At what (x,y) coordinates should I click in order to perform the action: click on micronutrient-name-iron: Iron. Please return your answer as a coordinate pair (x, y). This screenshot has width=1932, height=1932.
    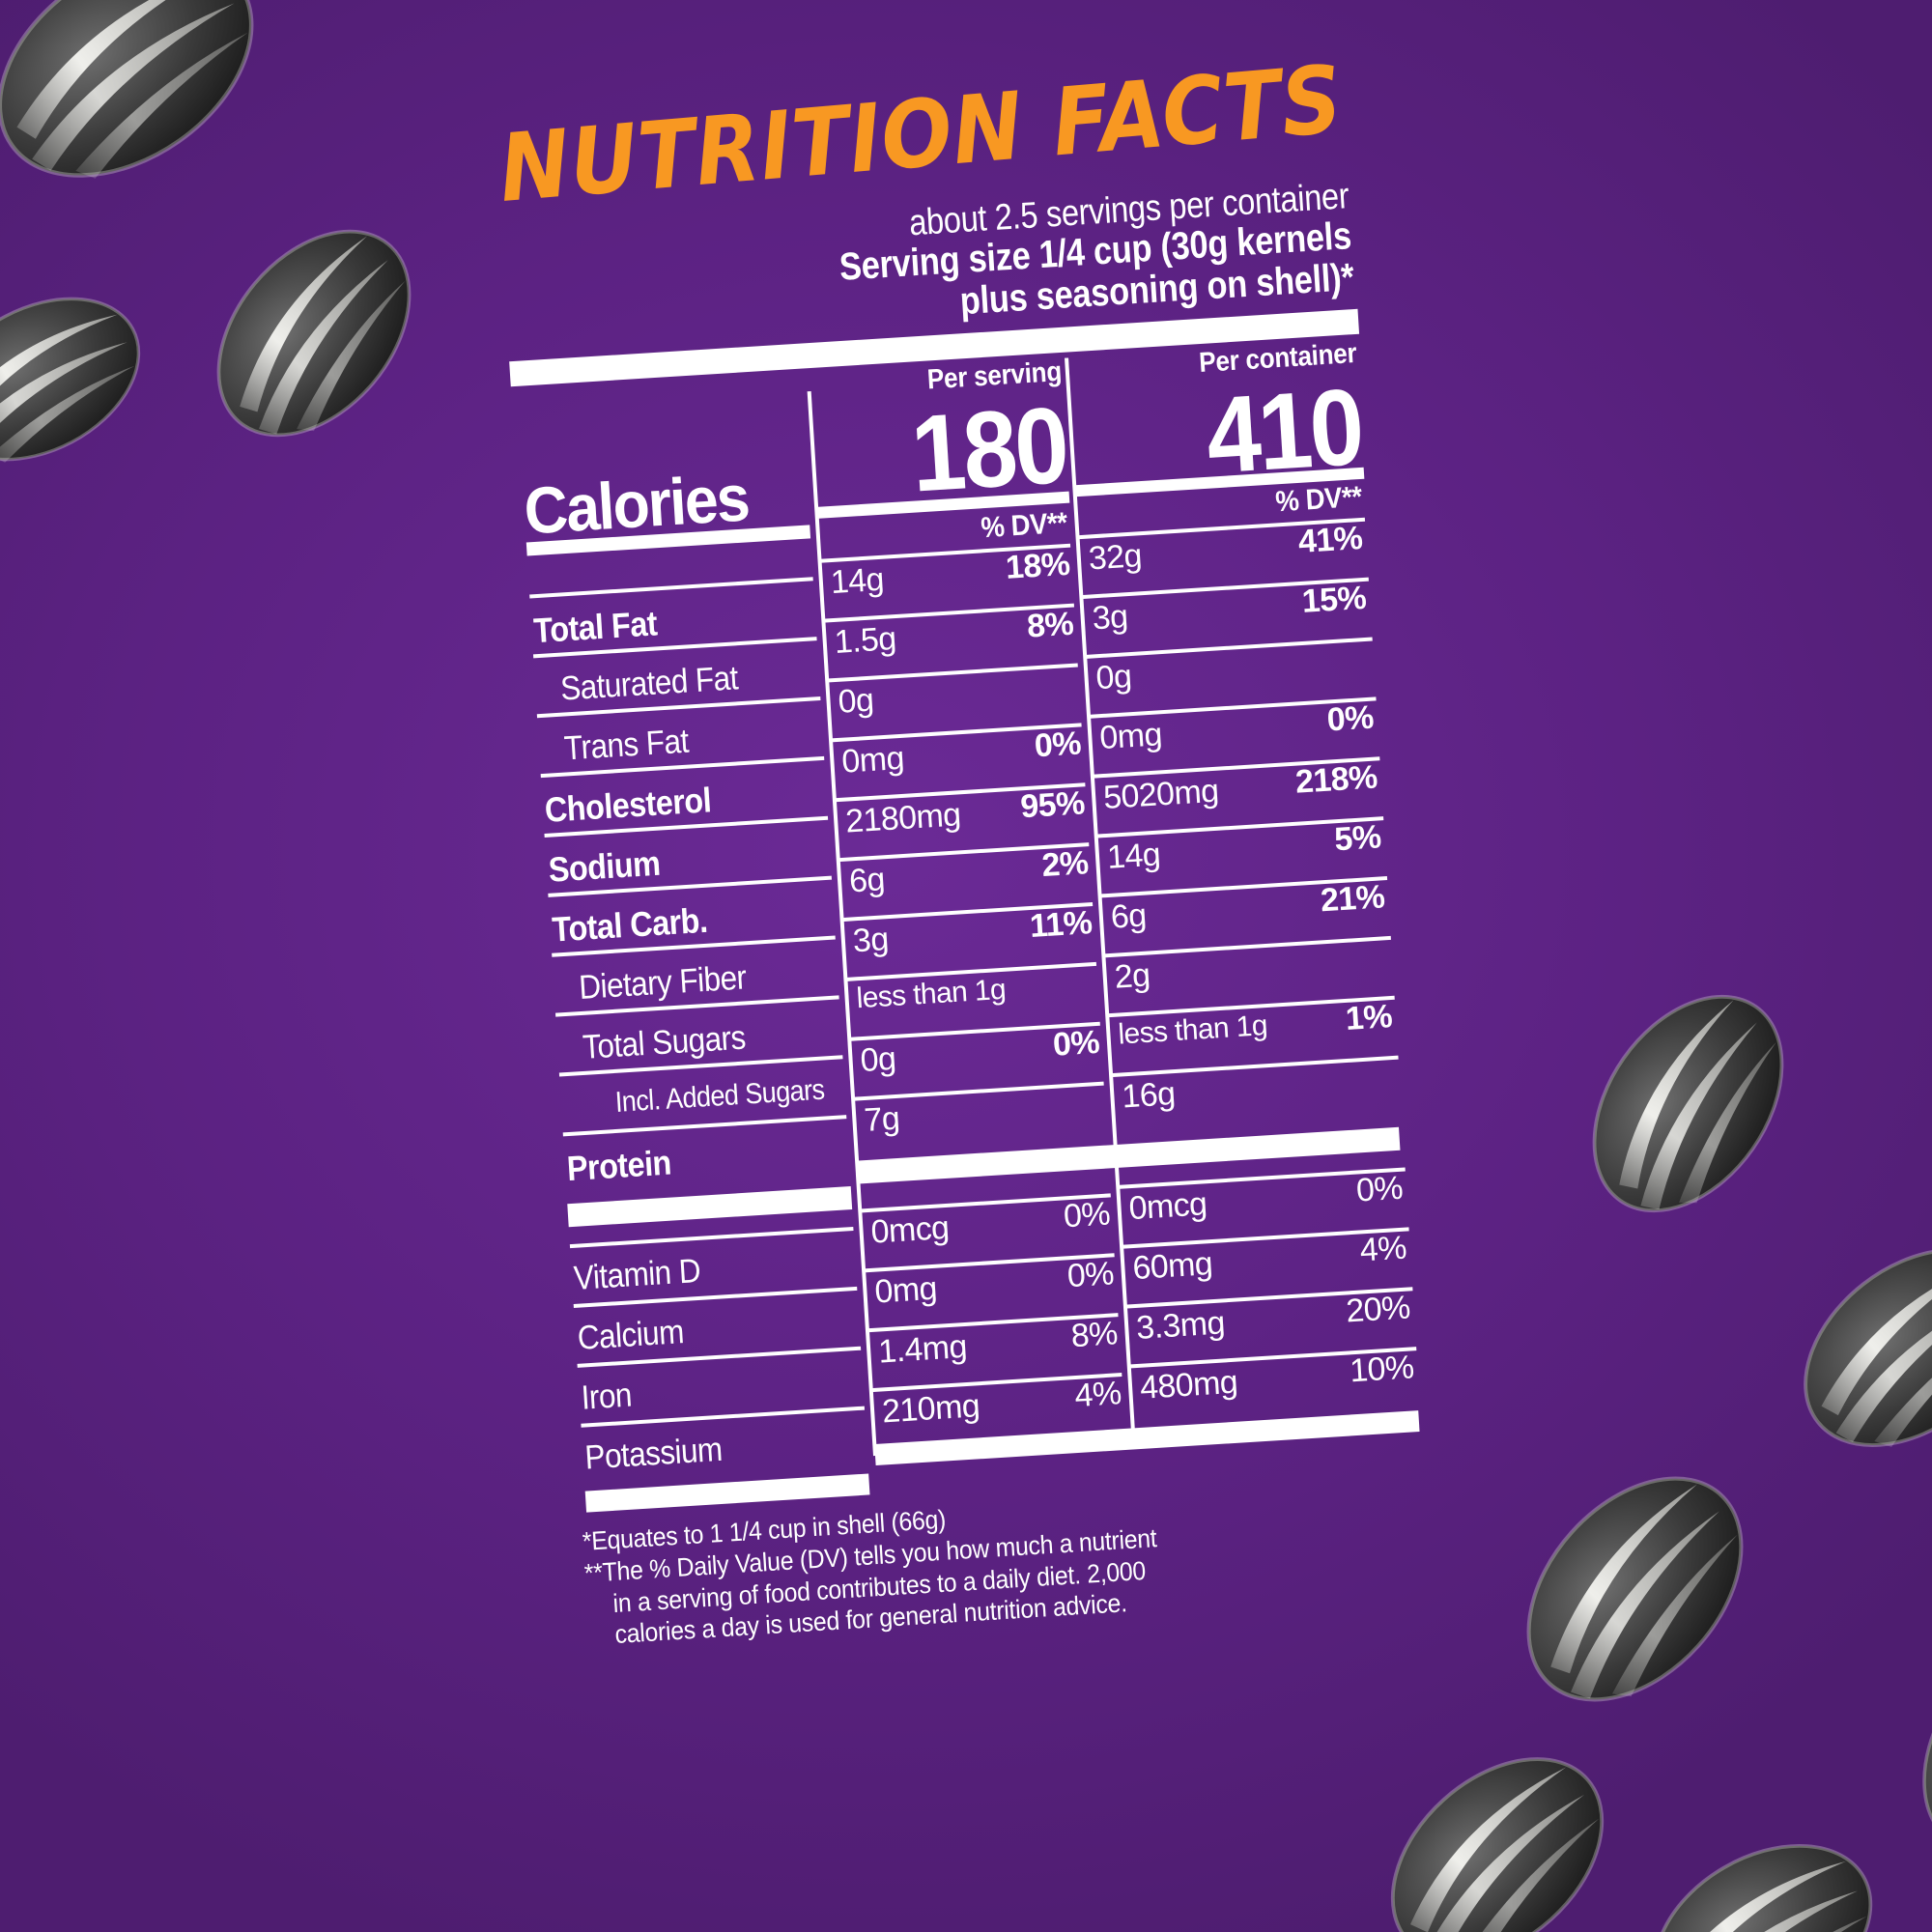
    Looking at the image, I should click on (606, 1396).